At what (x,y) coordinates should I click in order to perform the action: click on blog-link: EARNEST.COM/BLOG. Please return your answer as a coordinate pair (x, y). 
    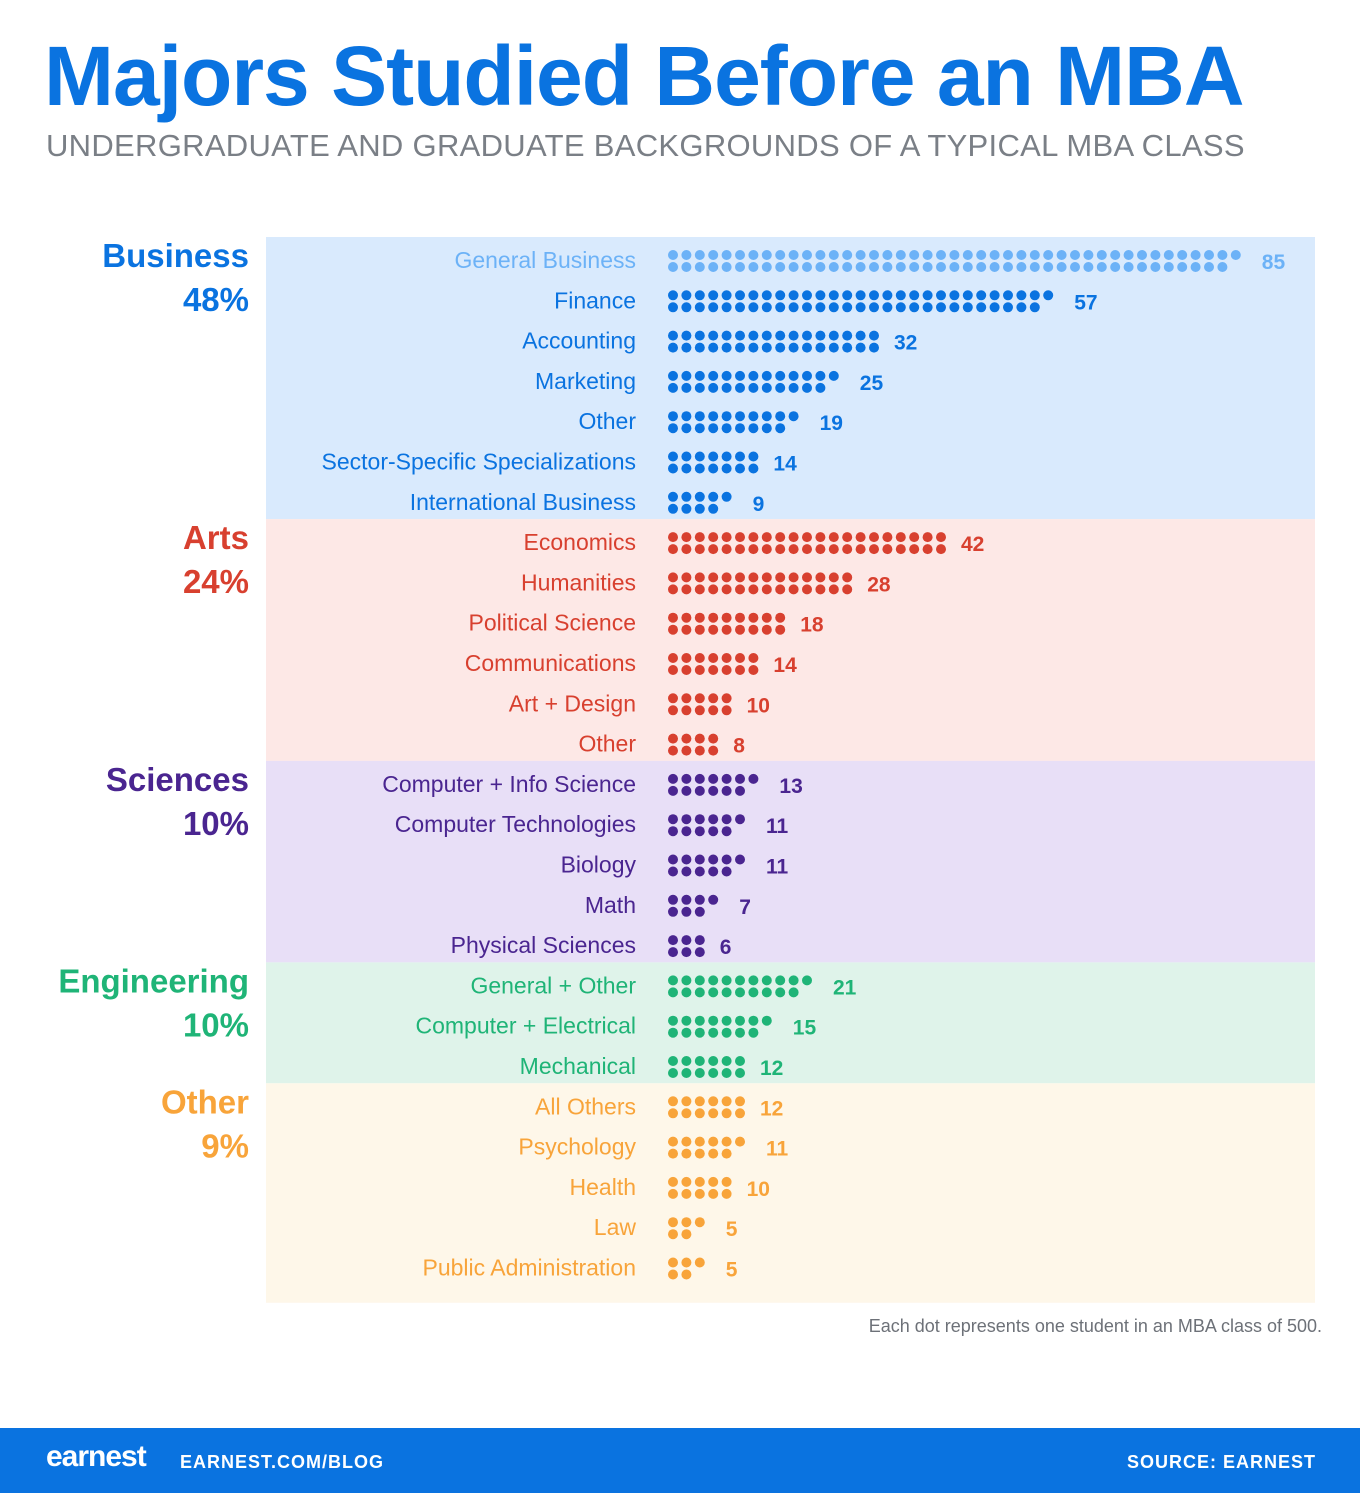
    Looking at the image, I should click on (282, 1462).